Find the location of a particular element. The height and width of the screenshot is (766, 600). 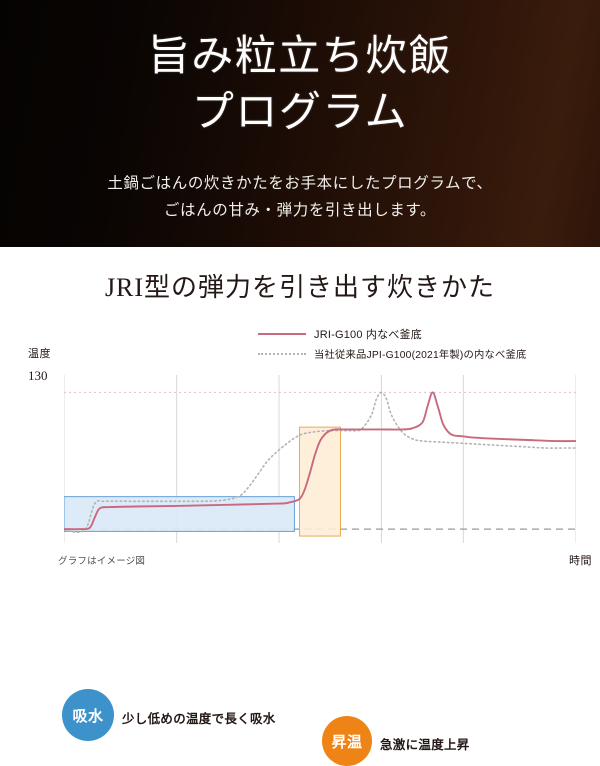

badge-absorption: 吸水 is located at coordinates (88, 715).